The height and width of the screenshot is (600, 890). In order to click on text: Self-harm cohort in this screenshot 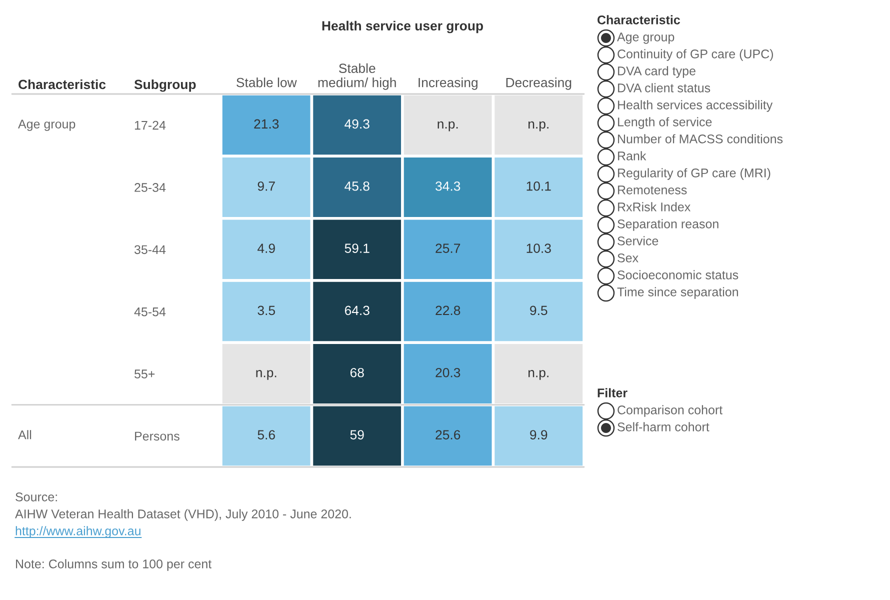, I will do `click(664, 427)`.